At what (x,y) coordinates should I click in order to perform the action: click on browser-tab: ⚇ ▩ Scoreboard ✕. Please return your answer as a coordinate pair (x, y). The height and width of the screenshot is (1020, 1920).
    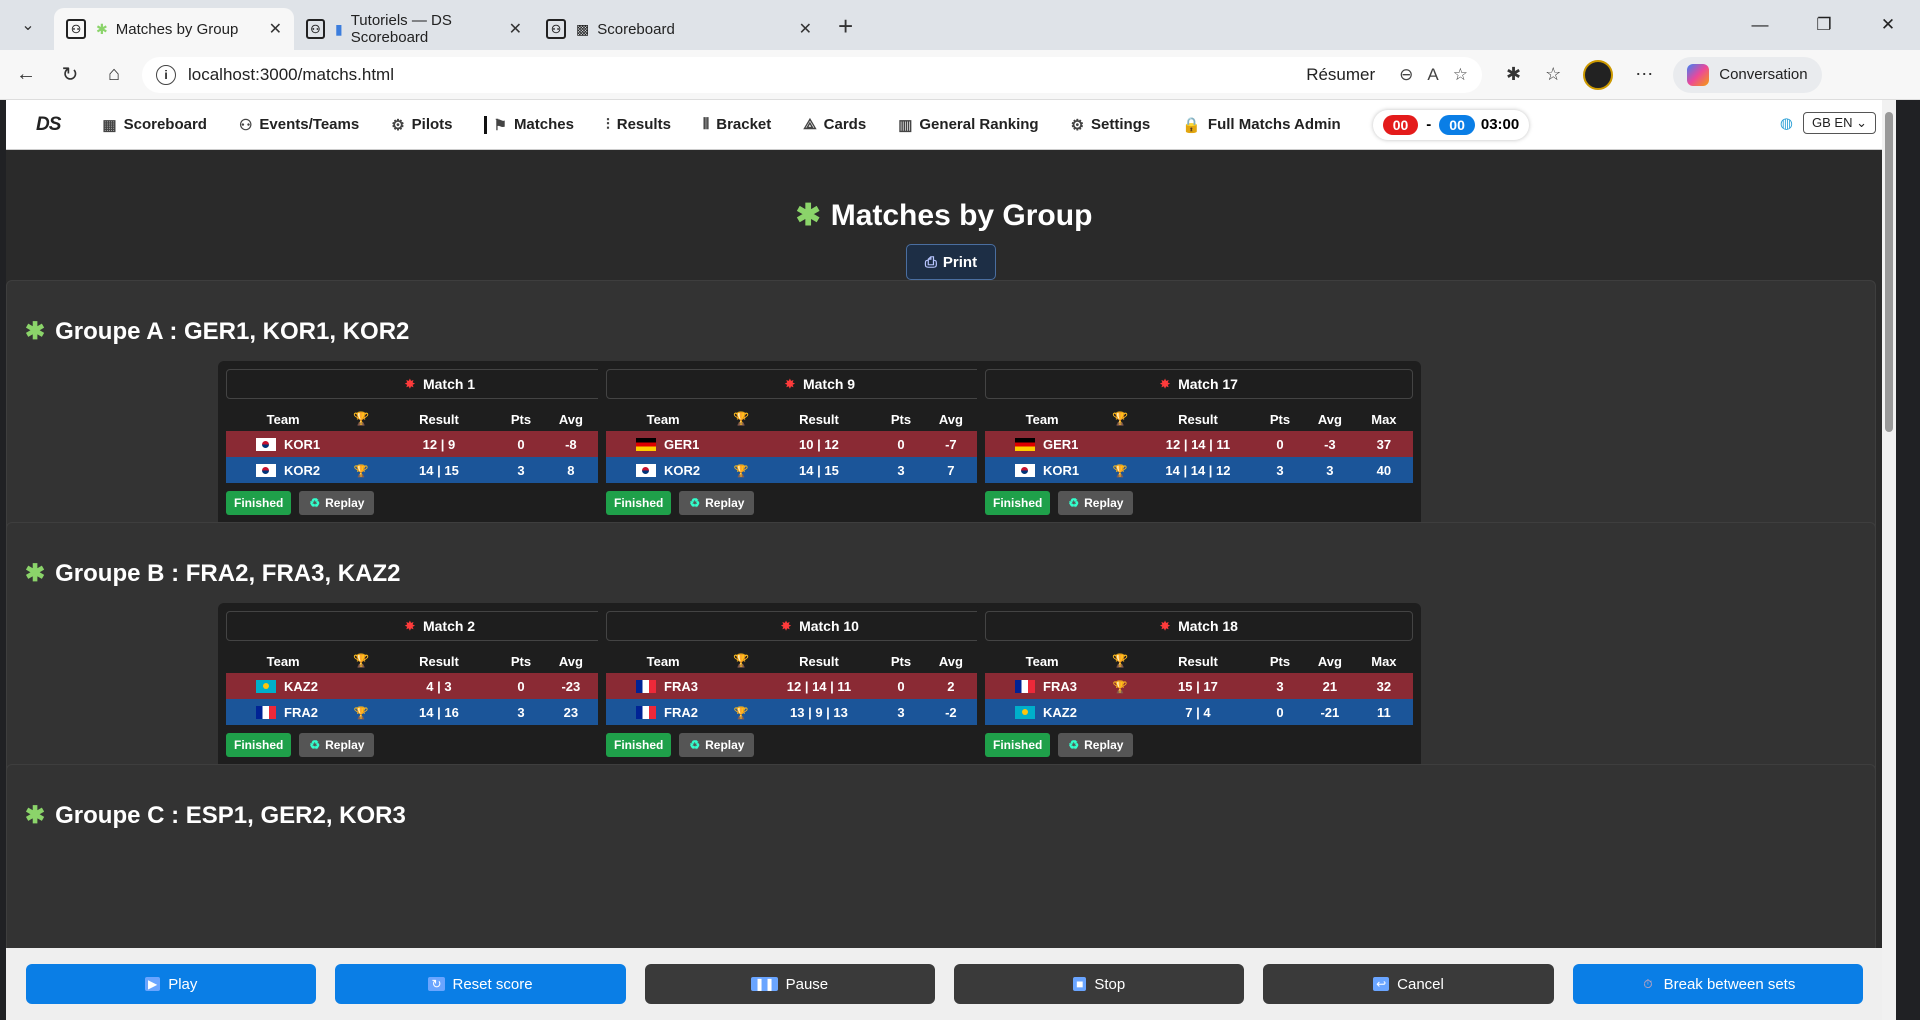
    Looking at the image, I should click on (679, 29).